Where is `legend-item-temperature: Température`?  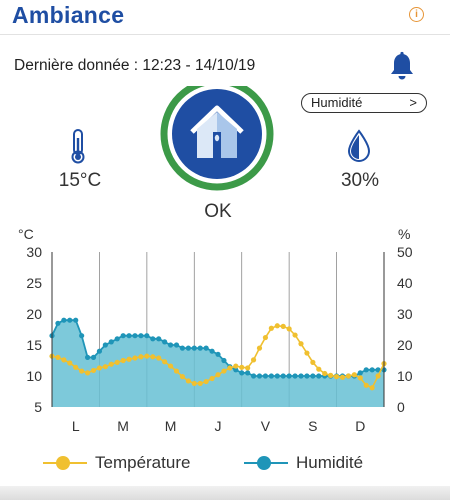
legend-item-temperature: Température is located at coordinates (138, 463).